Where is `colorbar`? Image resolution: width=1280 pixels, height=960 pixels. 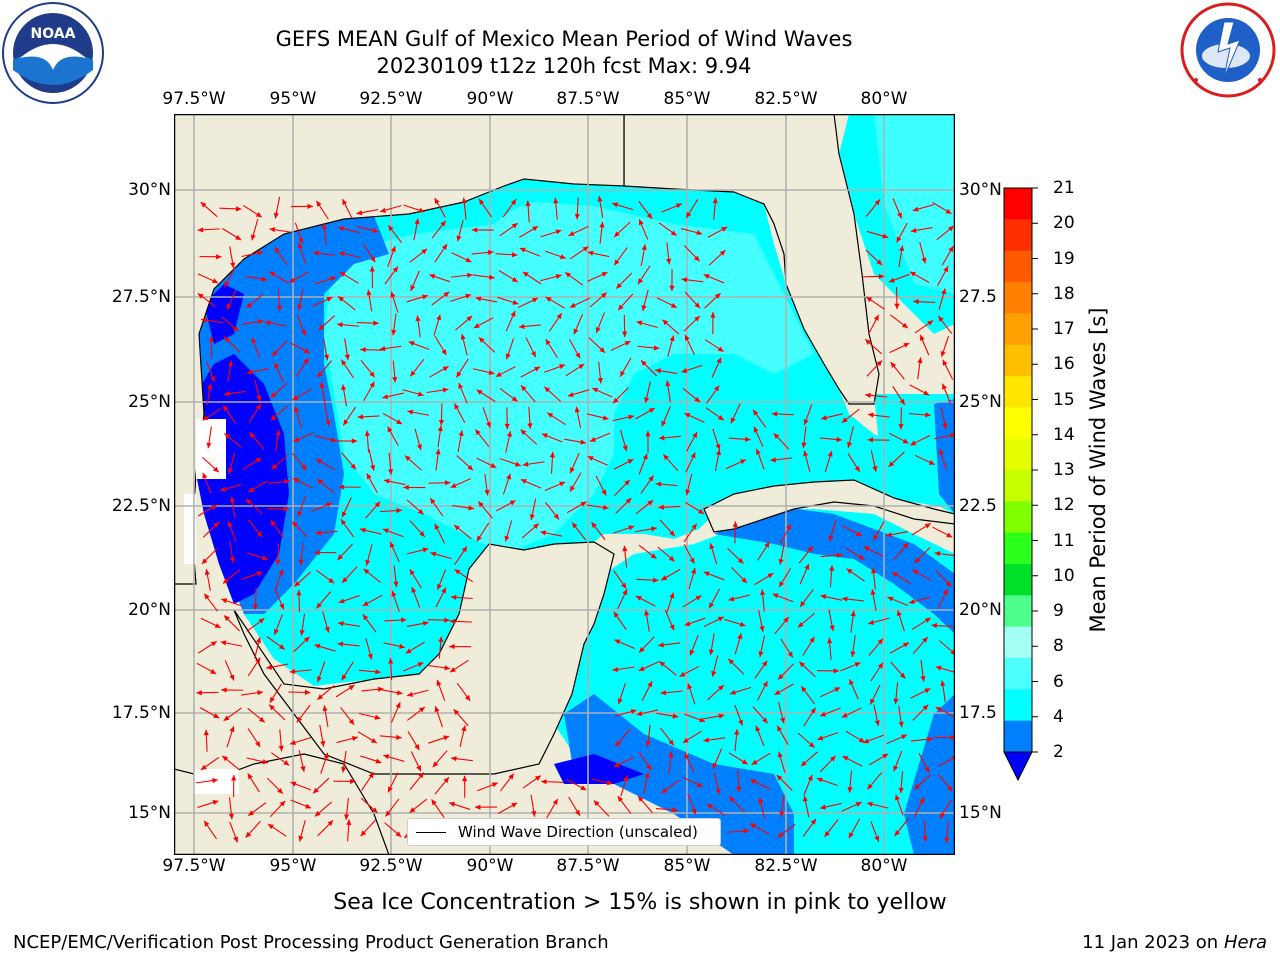 colorbar is located at coordinates (1020, 484).